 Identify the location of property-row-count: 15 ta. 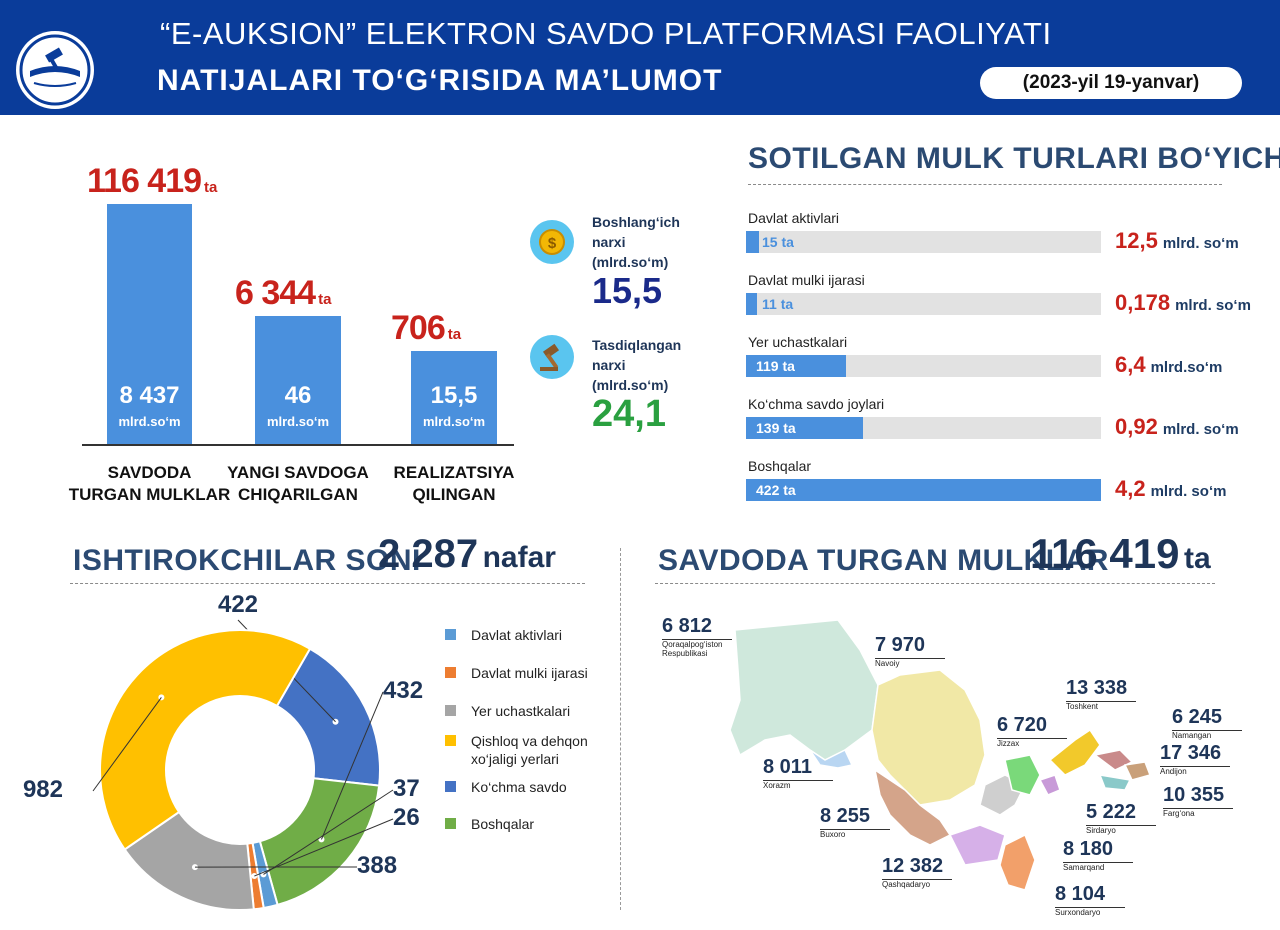
(778, 242).